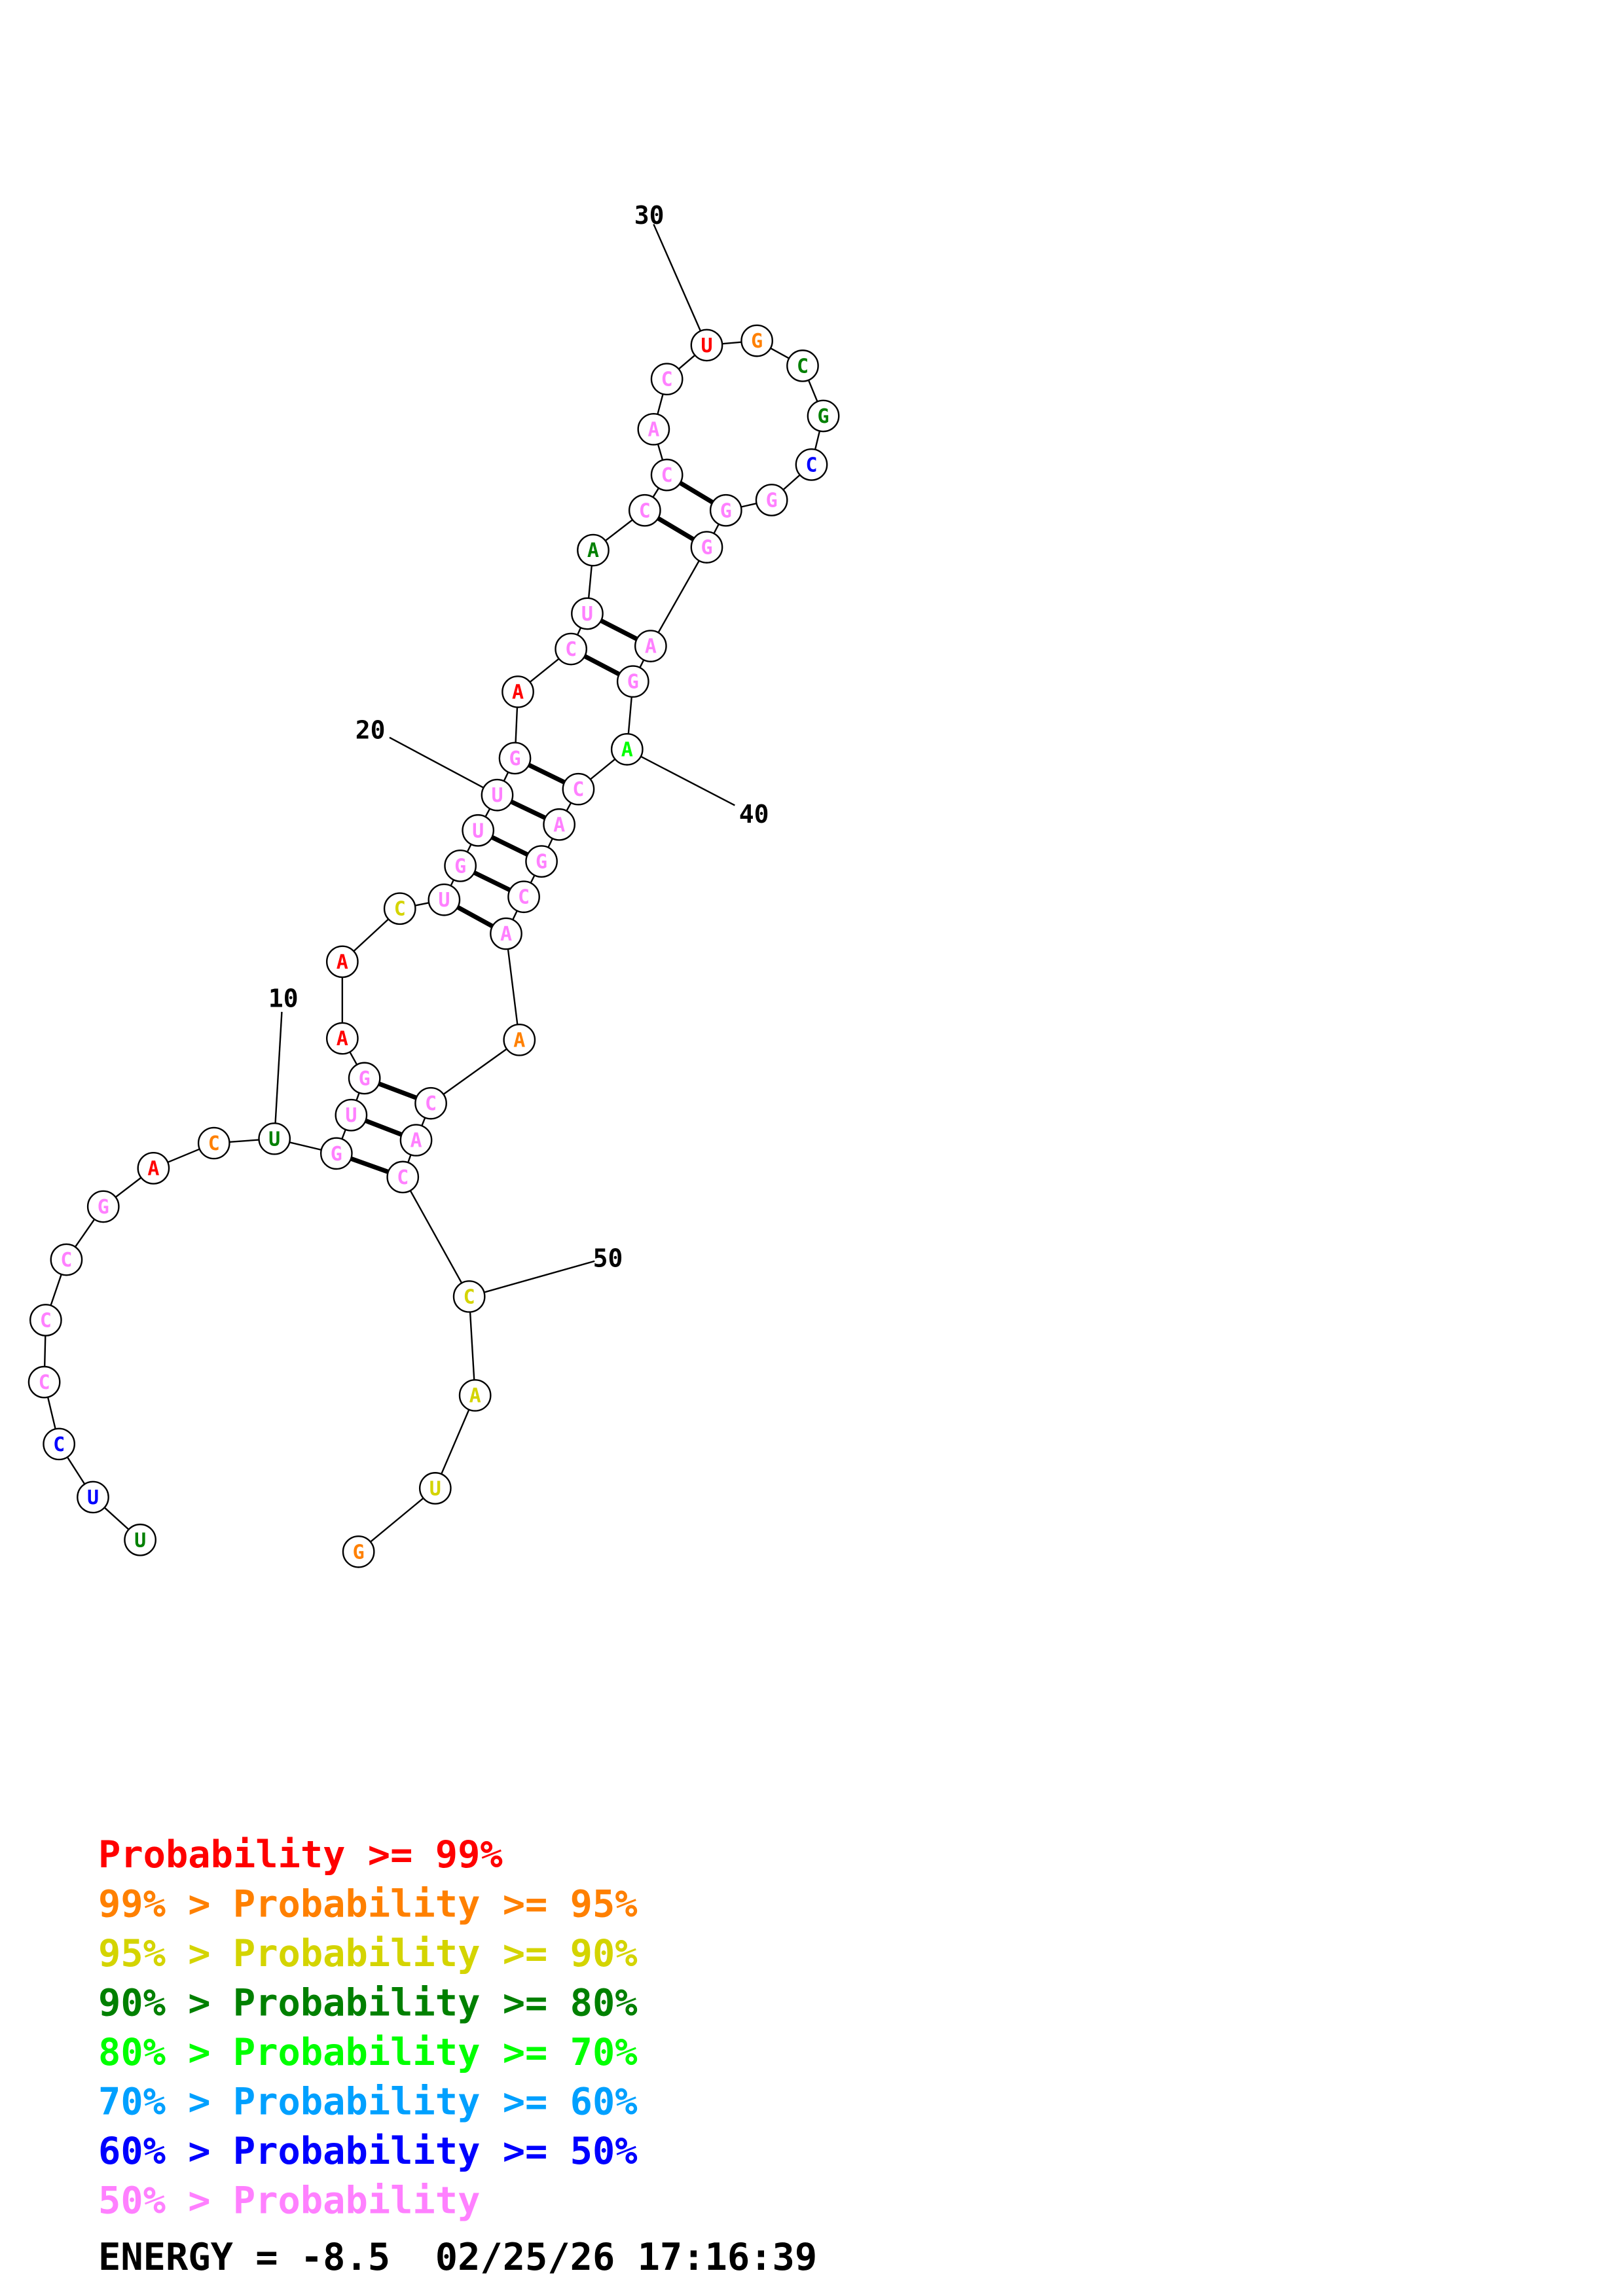  I want to click on index-ticks: 10 20 30 40 50, so click(518, 749).